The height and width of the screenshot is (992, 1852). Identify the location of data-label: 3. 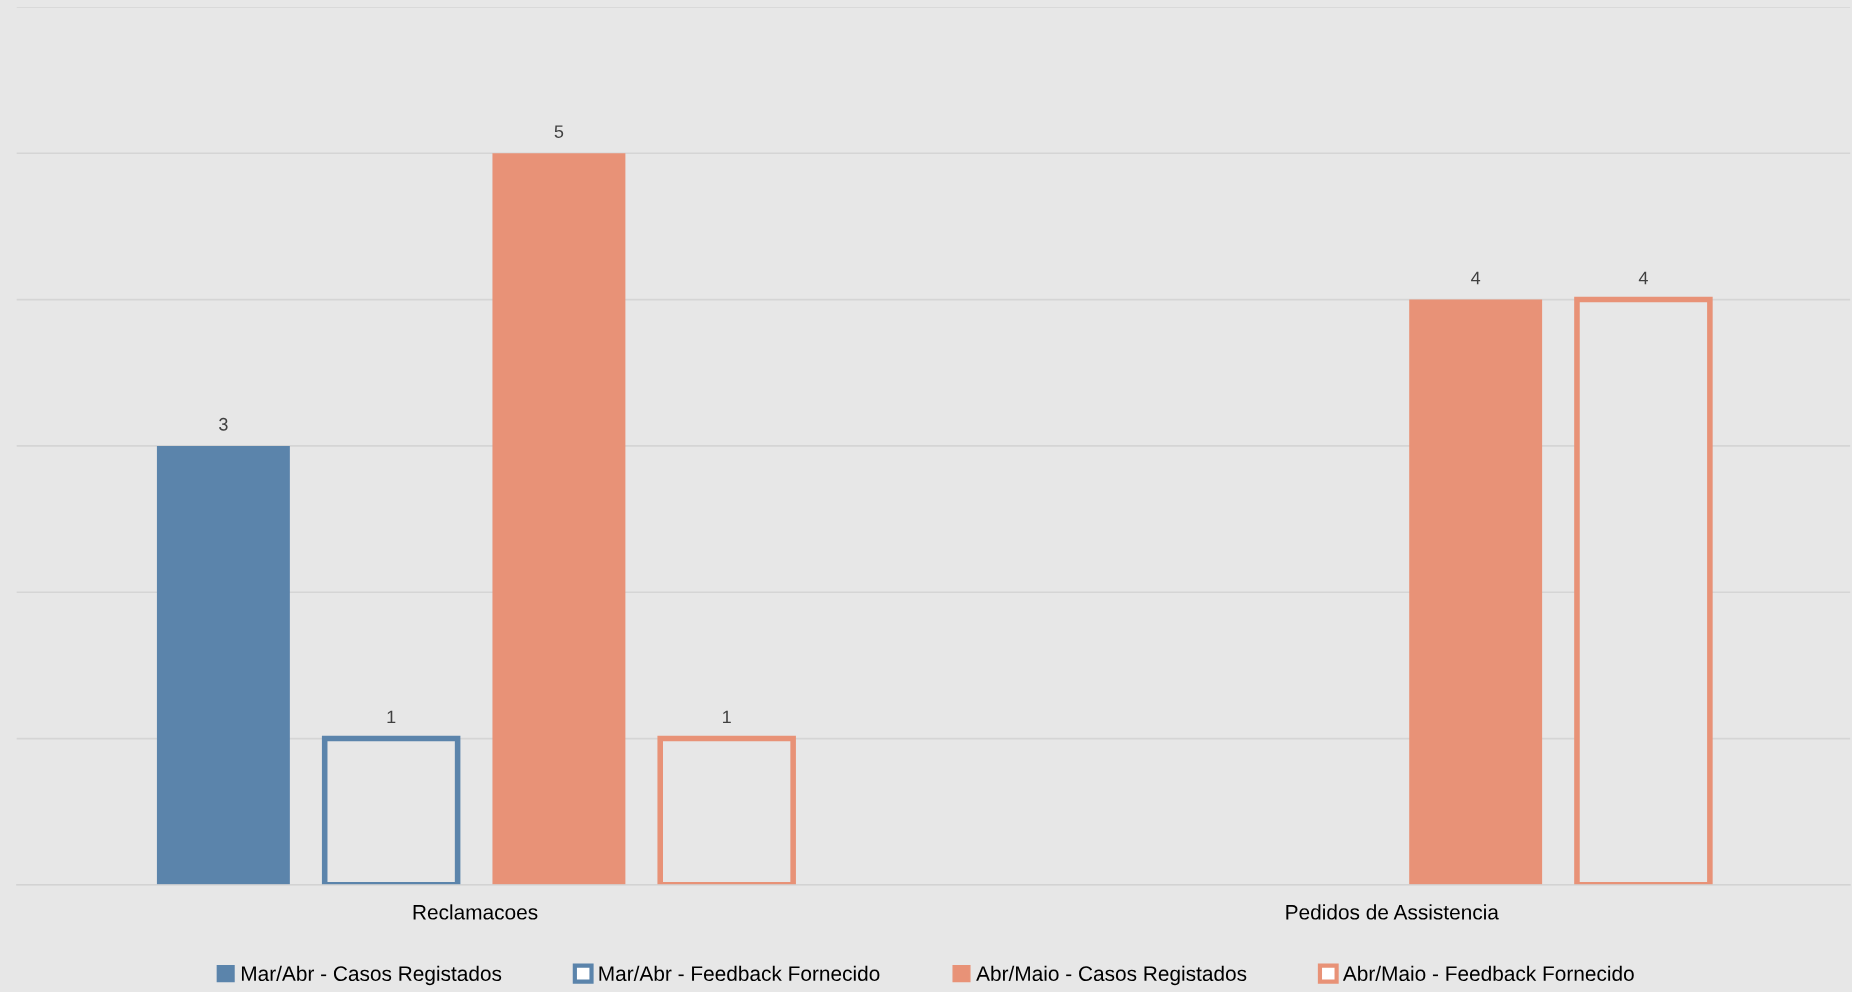
(223, 424).